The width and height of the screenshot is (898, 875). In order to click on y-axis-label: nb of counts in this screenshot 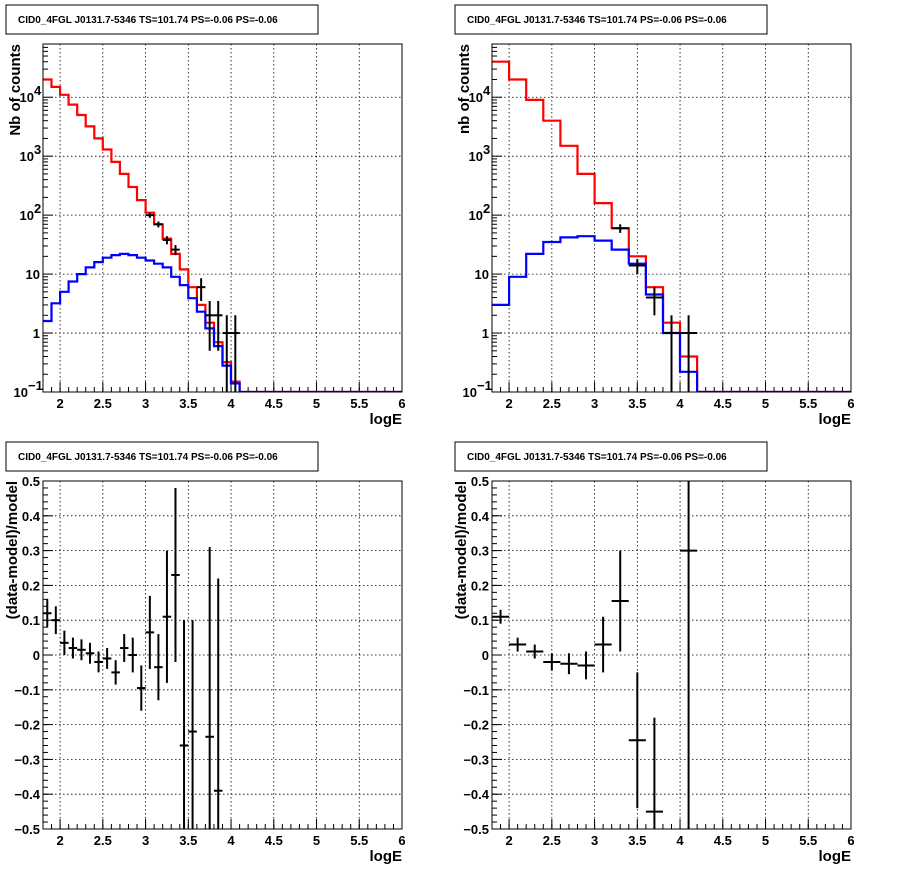, I will do `click(464, 89)`.